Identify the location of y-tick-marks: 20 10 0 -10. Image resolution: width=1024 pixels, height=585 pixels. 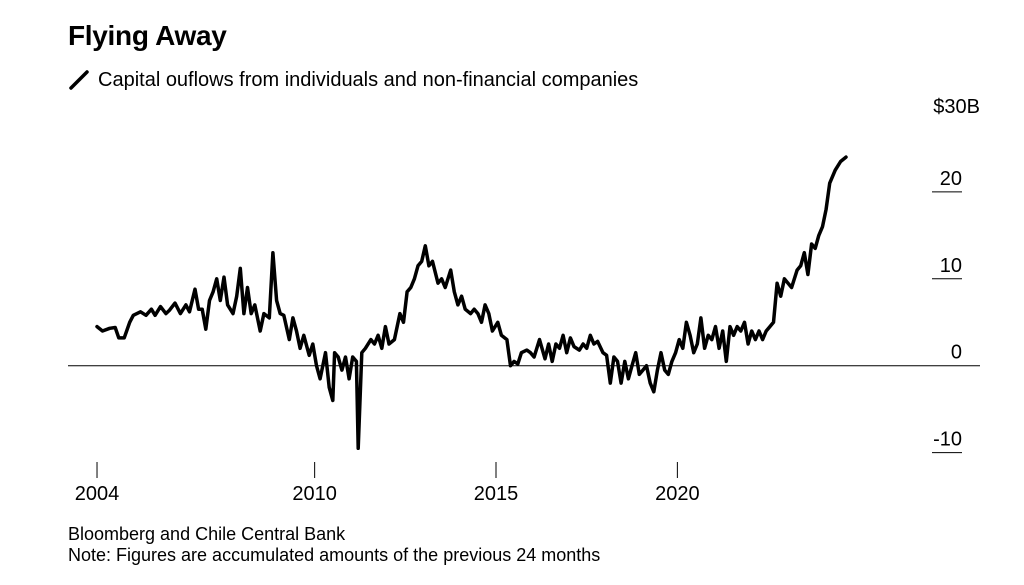
(947, 311).